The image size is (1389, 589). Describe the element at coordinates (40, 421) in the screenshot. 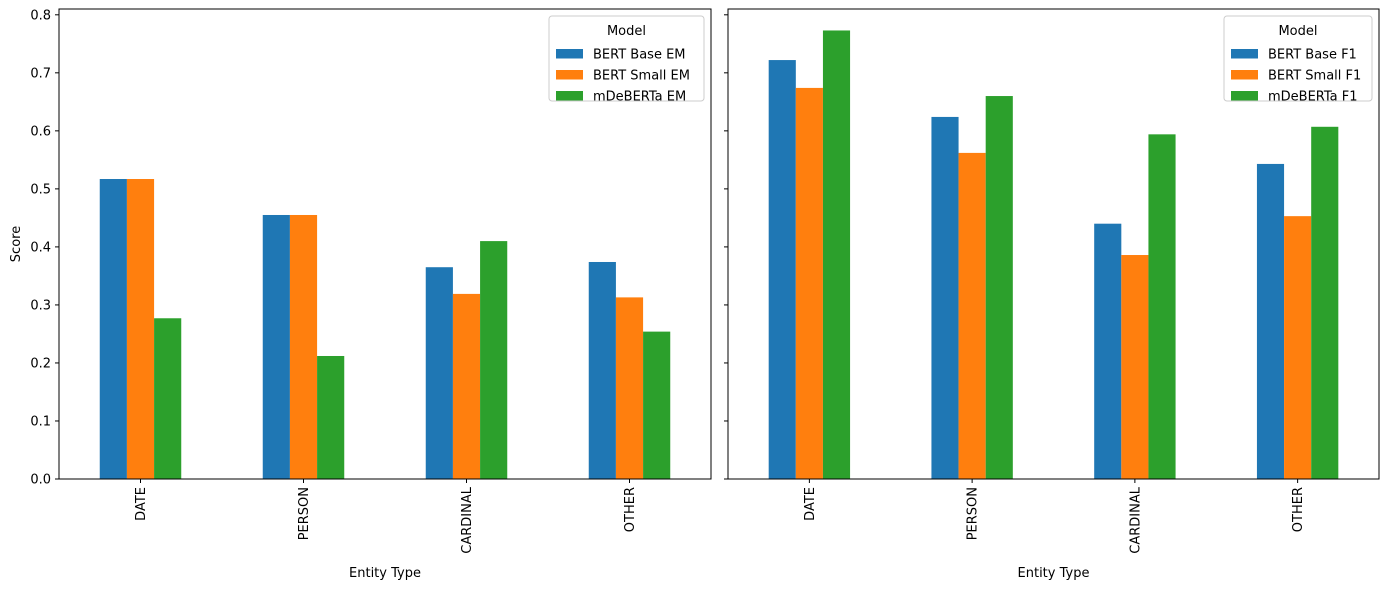

I see `y-tick-label: 0.1` at that location.